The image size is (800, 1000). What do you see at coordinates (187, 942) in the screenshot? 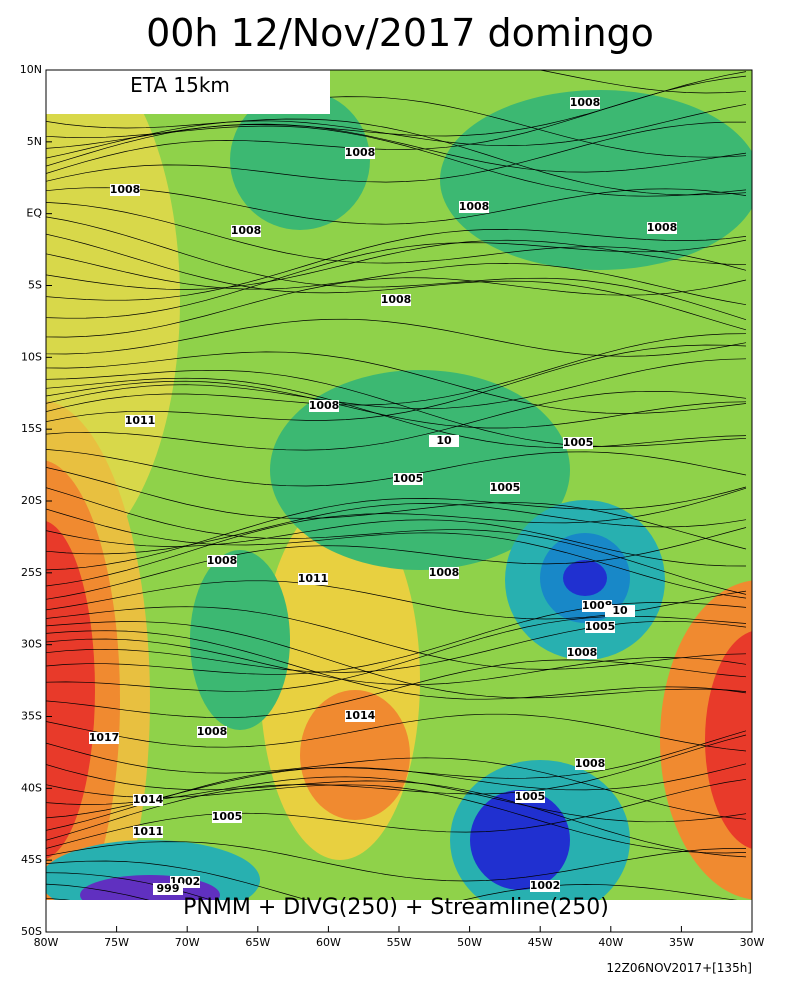
I see `lon-label: 70W` at bounding box center [187, 942].